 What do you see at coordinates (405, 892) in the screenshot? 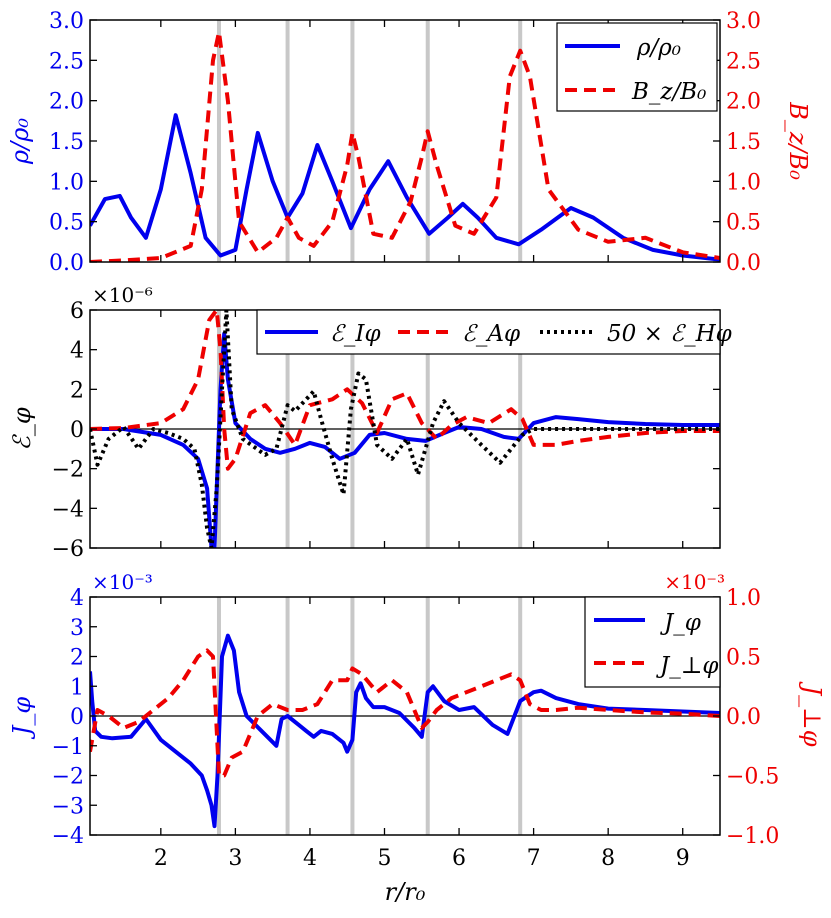
I see `x-axis-label: r/r₀` at bounding box center [405, 892].